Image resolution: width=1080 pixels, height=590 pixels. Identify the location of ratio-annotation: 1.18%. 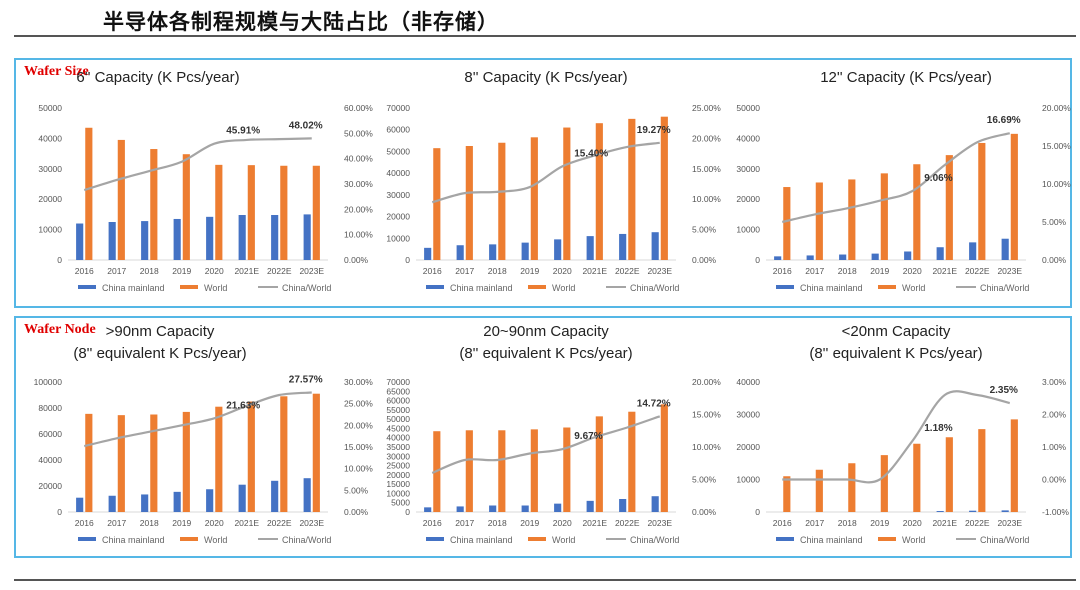
(938, 428).